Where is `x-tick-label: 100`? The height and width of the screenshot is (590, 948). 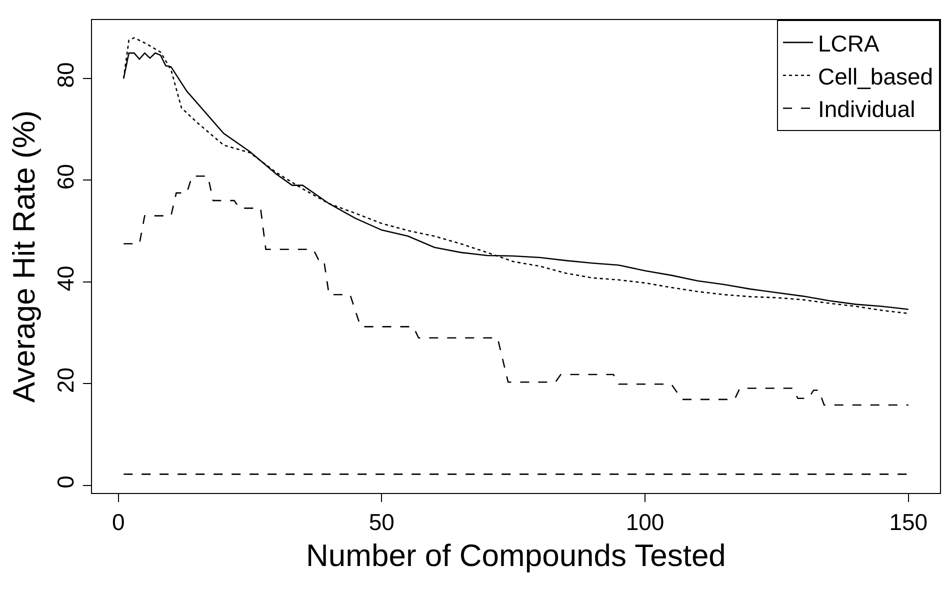 x-tick-label: 100 is located at coordinates (645, 521).